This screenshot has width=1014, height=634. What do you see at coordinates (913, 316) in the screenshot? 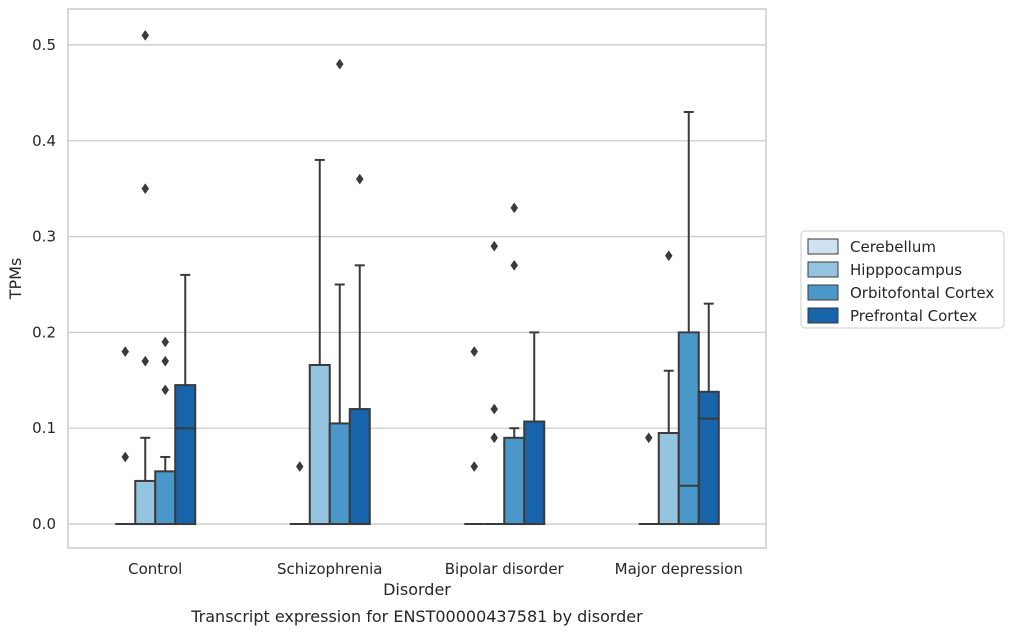
I see `legend-label: Prefrontal Cortex` at bounding box center [913, 316].